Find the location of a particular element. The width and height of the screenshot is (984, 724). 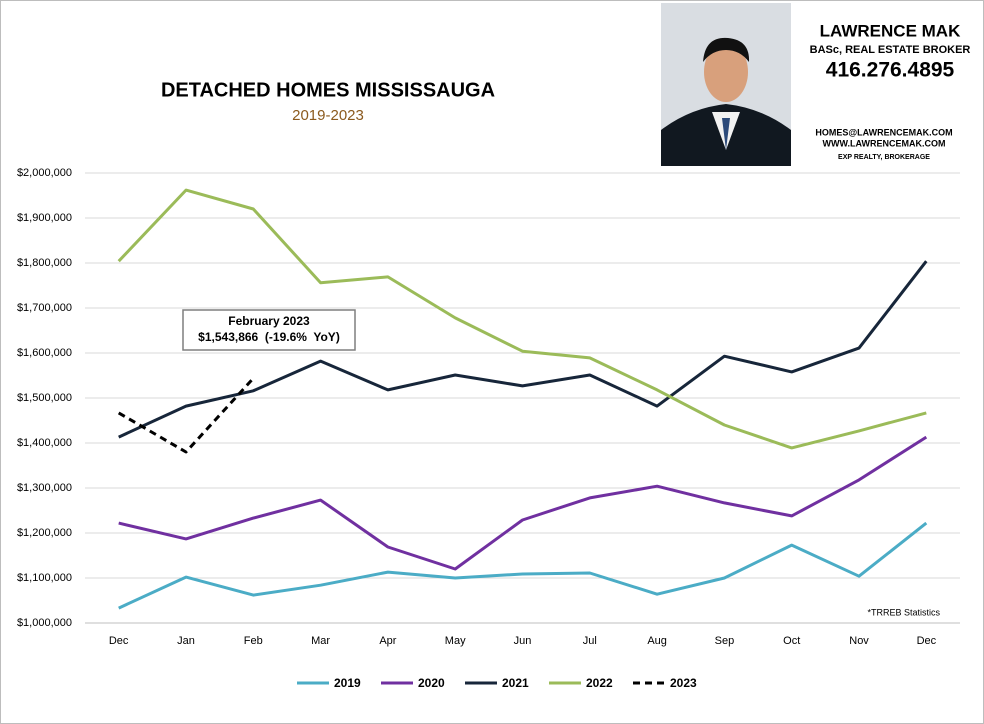

brokerage: EXP REALTY, BROKERAGE is located at coordinates (884, 157).